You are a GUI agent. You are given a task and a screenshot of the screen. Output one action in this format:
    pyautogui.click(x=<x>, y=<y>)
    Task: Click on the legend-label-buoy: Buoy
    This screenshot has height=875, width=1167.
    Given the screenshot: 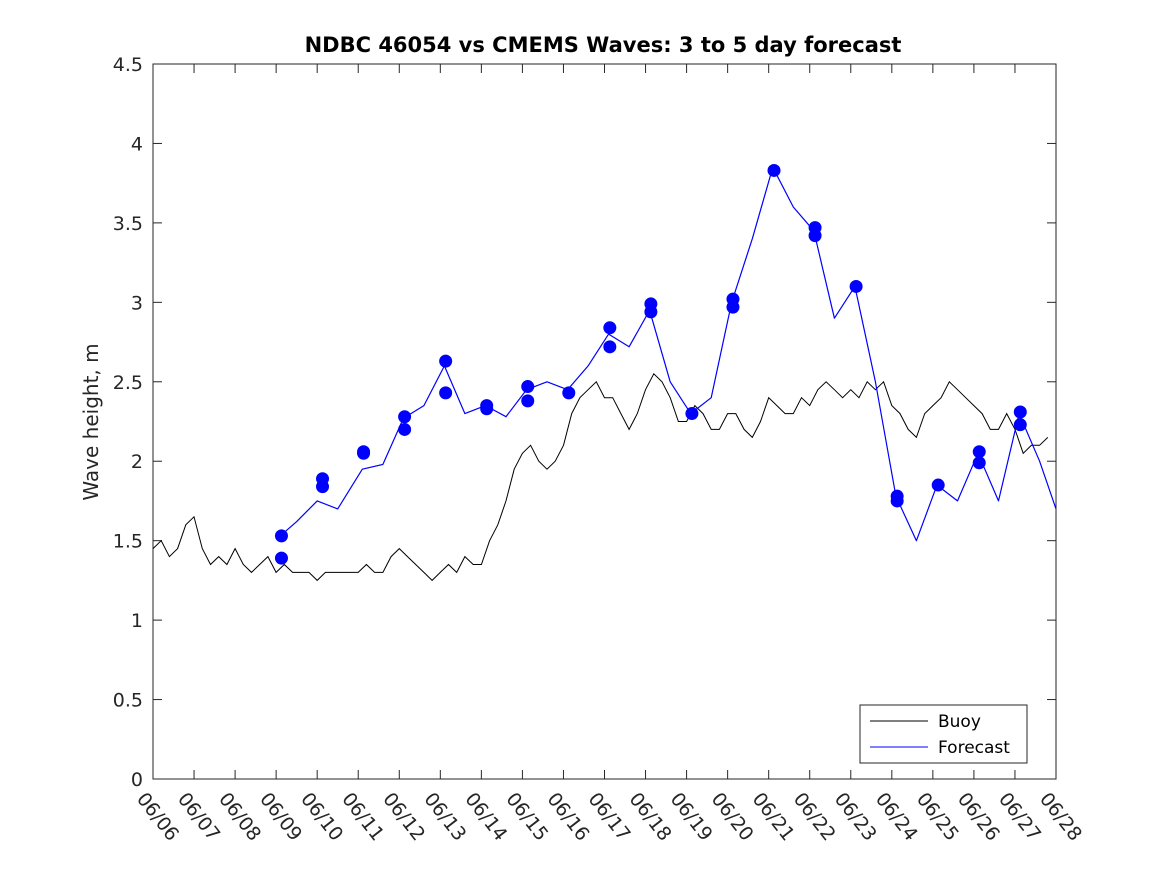 What is the action you would take?
    pyautogui.click(x=959, y=722)
    